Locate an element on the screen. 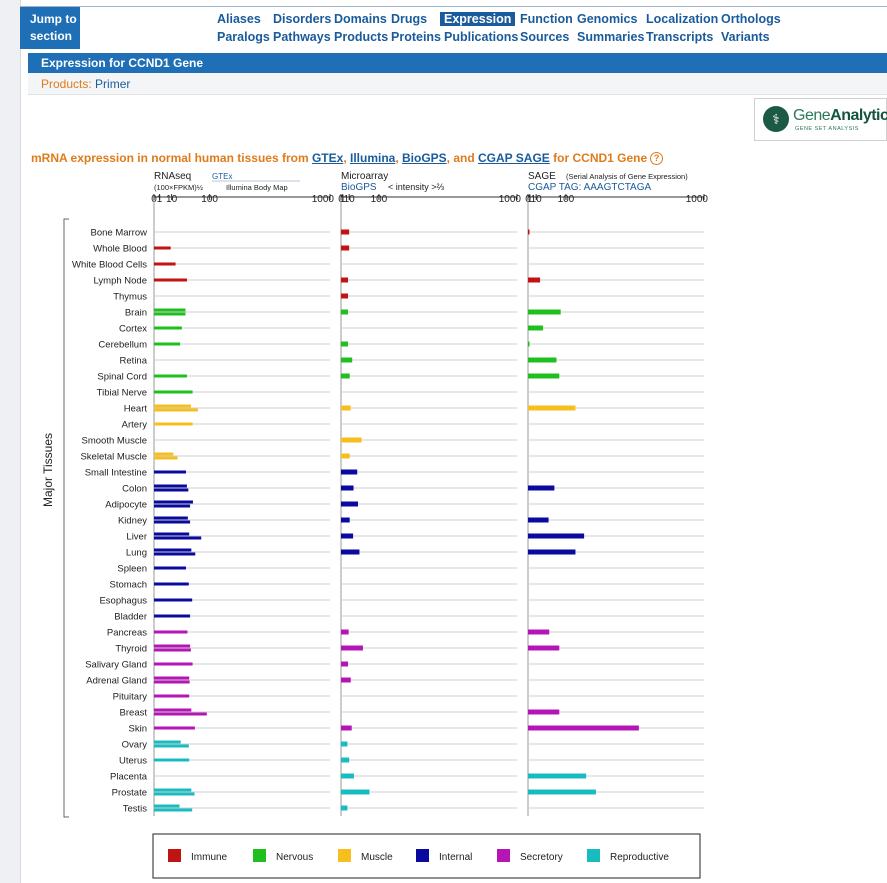  nav-link-variants: Variants is located at coordinates (745, 37).